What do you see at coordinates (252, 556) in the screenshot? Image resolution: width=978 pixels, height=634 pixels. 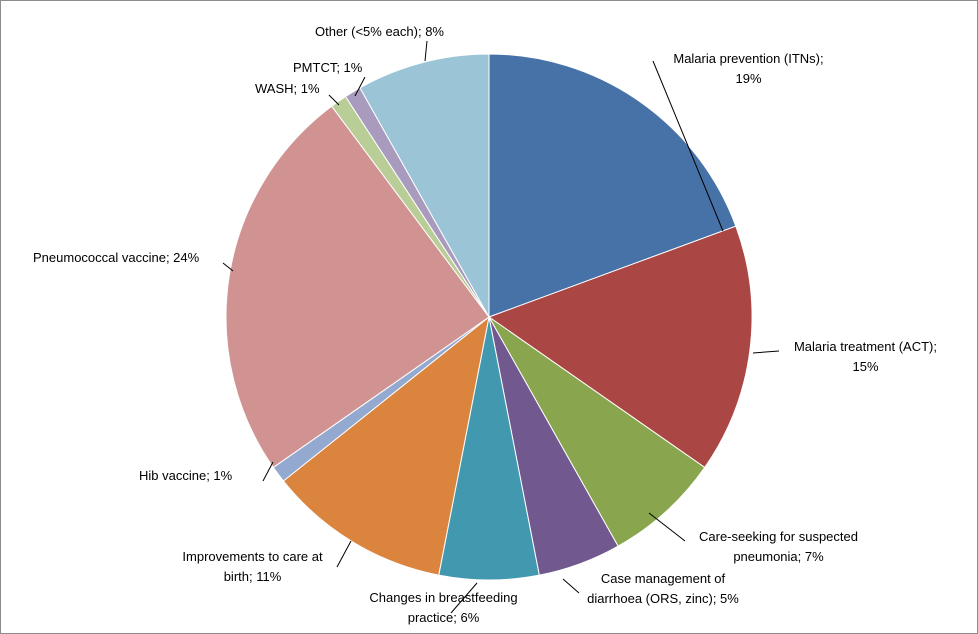 I see `slice-label: Improvements to care at` at bounding box center [252, 556].